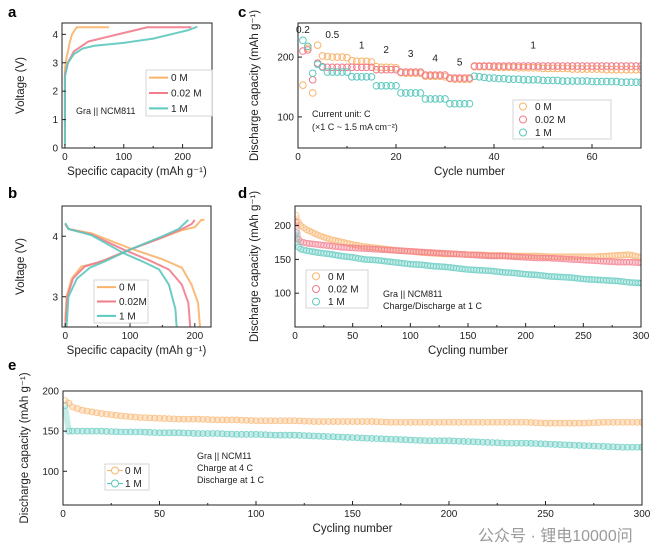 Image resolution: width=659 pixels, height=543 pixels. I want to click on x-tick-label: 300, so click(642, 514).